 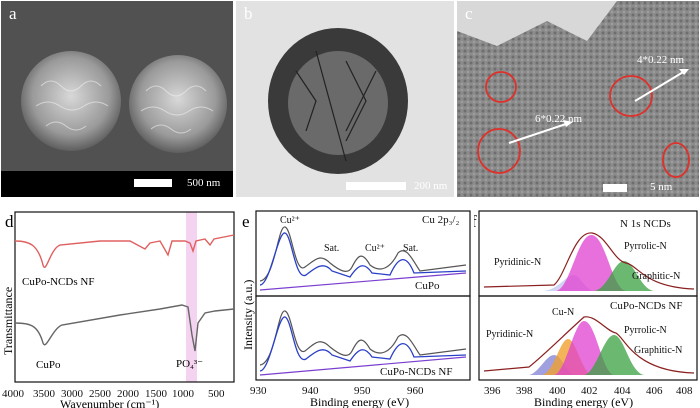 I want to click on peak-label: PO₄³⁻, so click(x=189, y=364).